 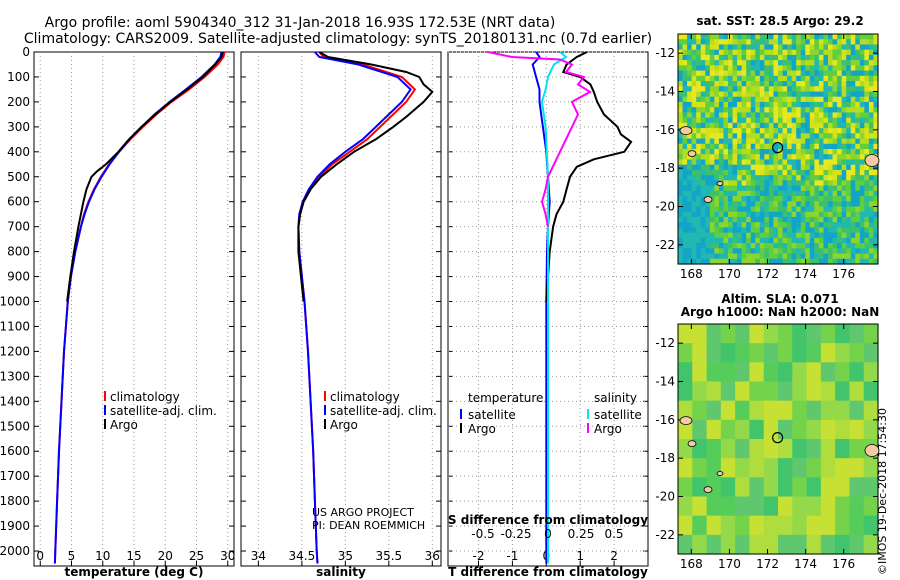 I want to click on x-tick-label: 35, so click(x=345, y=556).